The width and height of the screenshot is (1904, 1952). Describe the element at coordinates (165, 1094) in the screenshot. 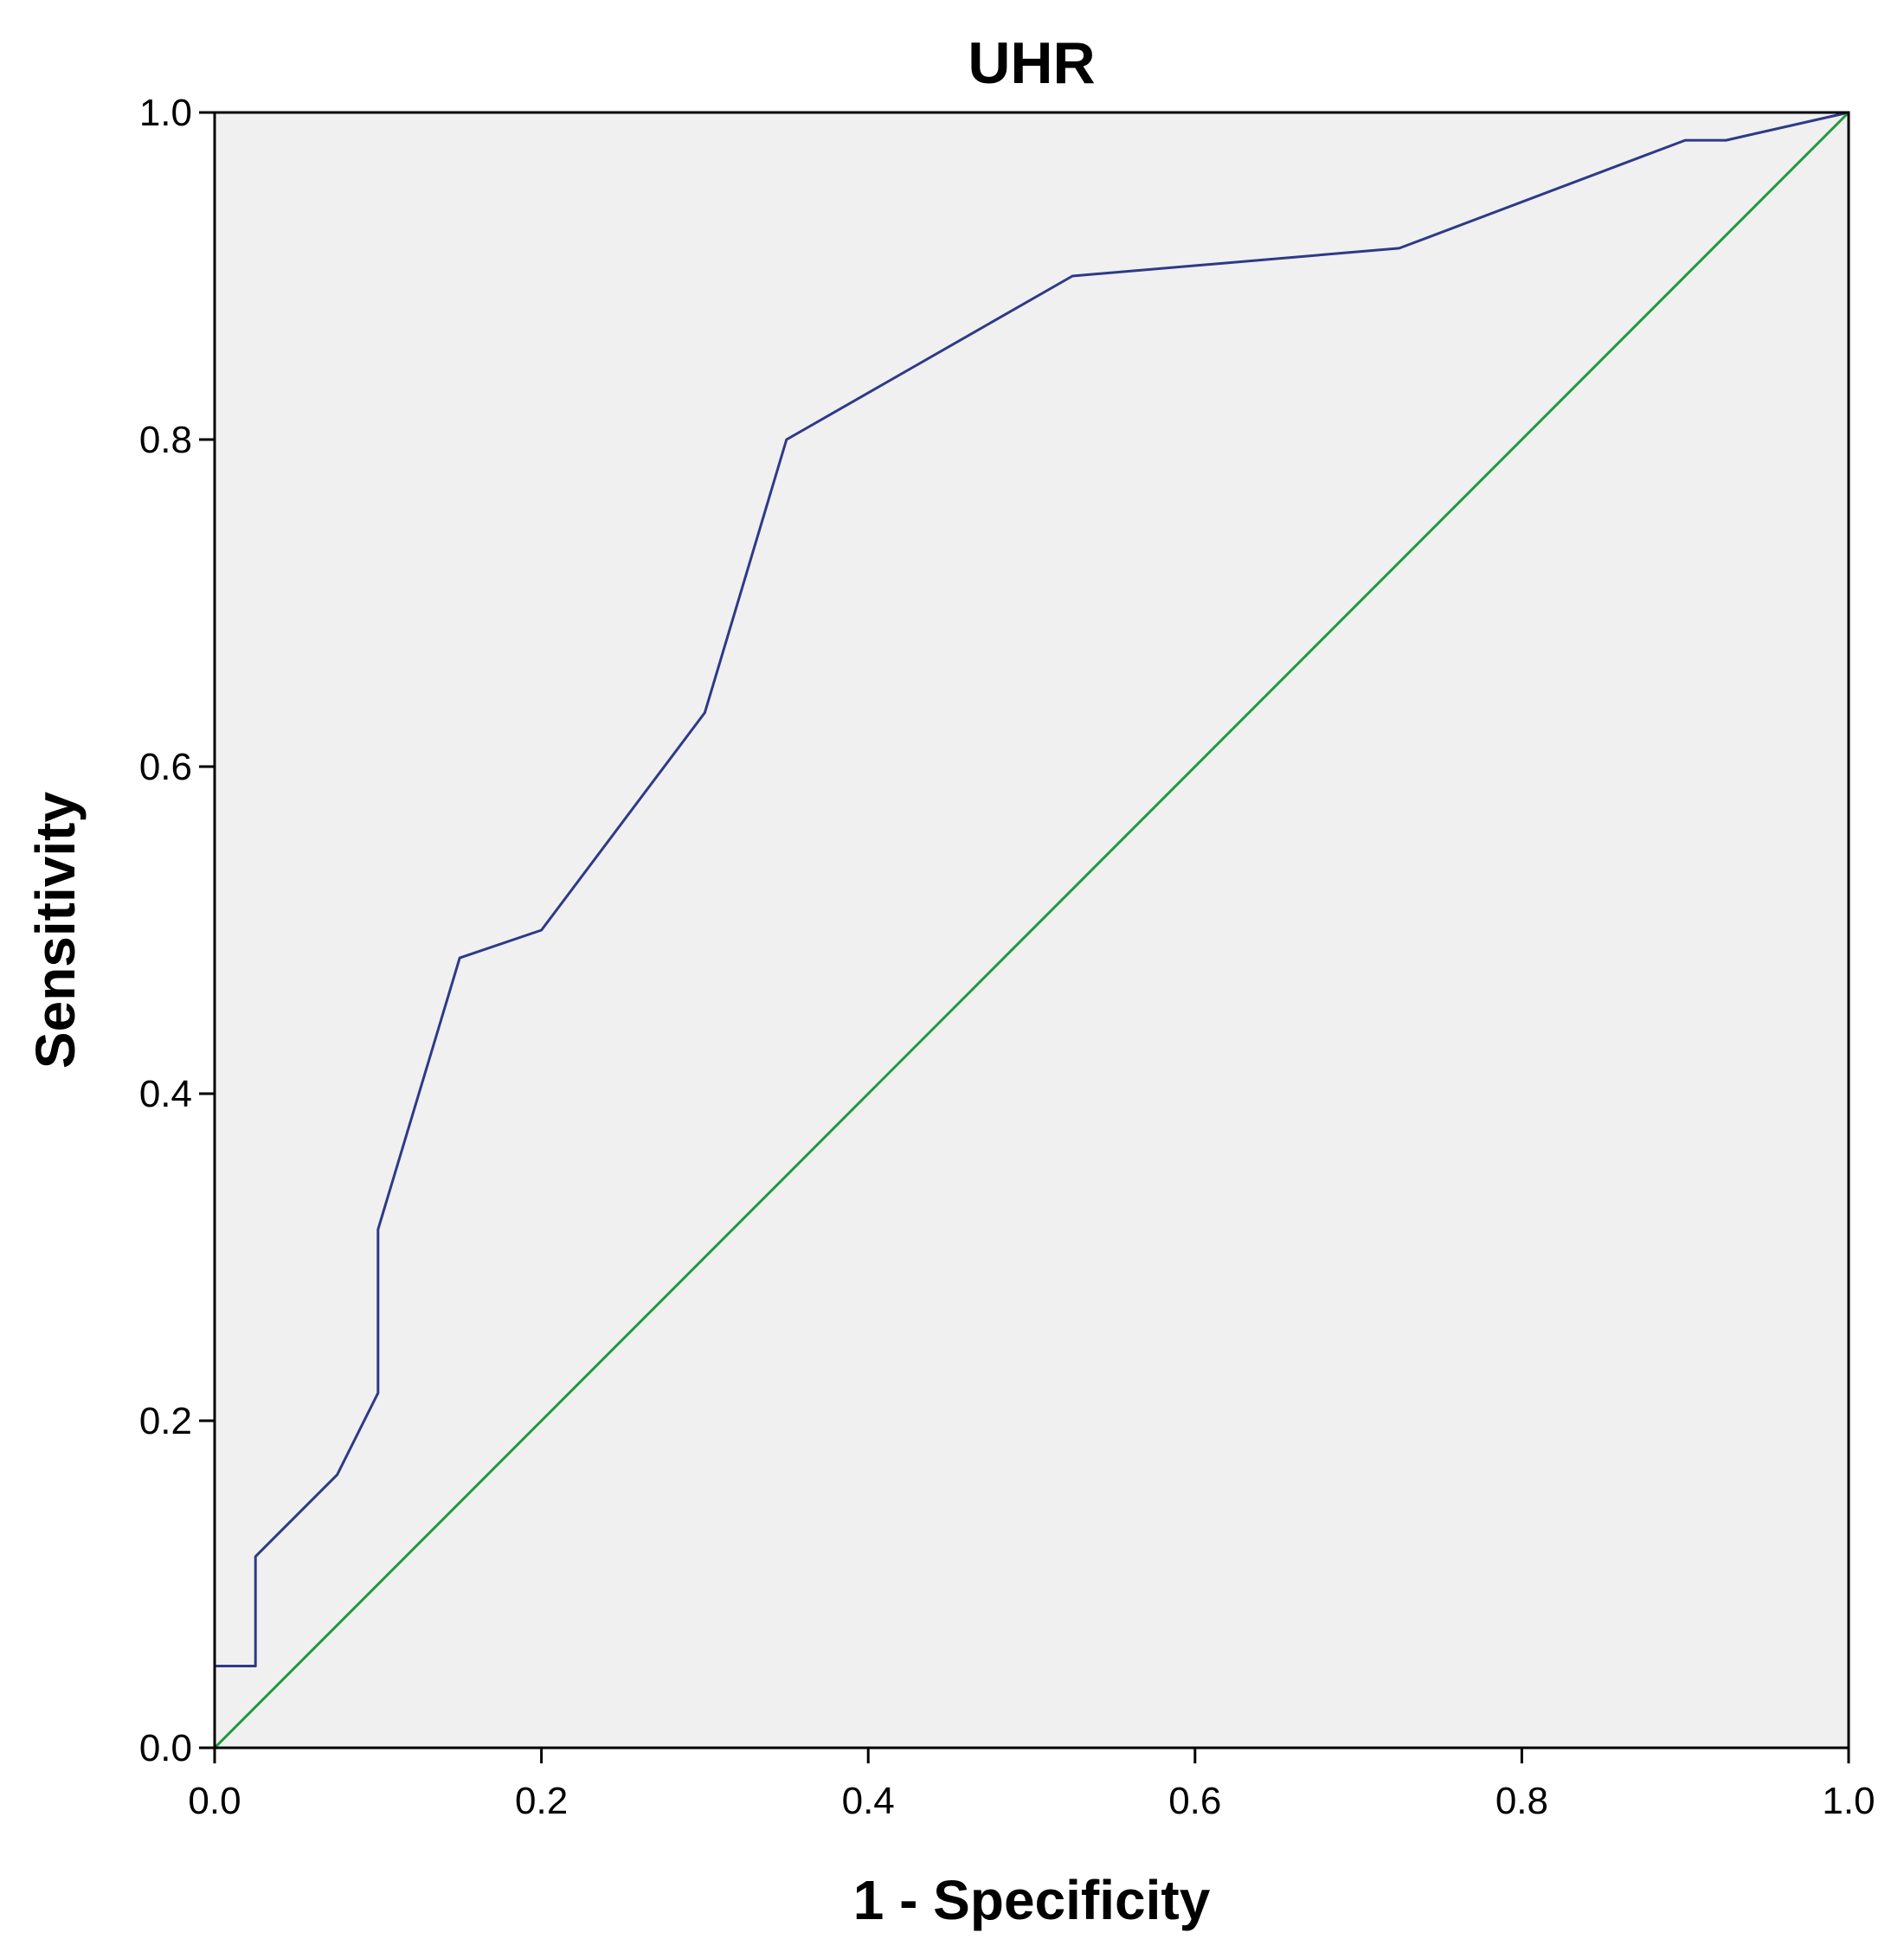

I see `y-tick-label: 0.4` at that location.